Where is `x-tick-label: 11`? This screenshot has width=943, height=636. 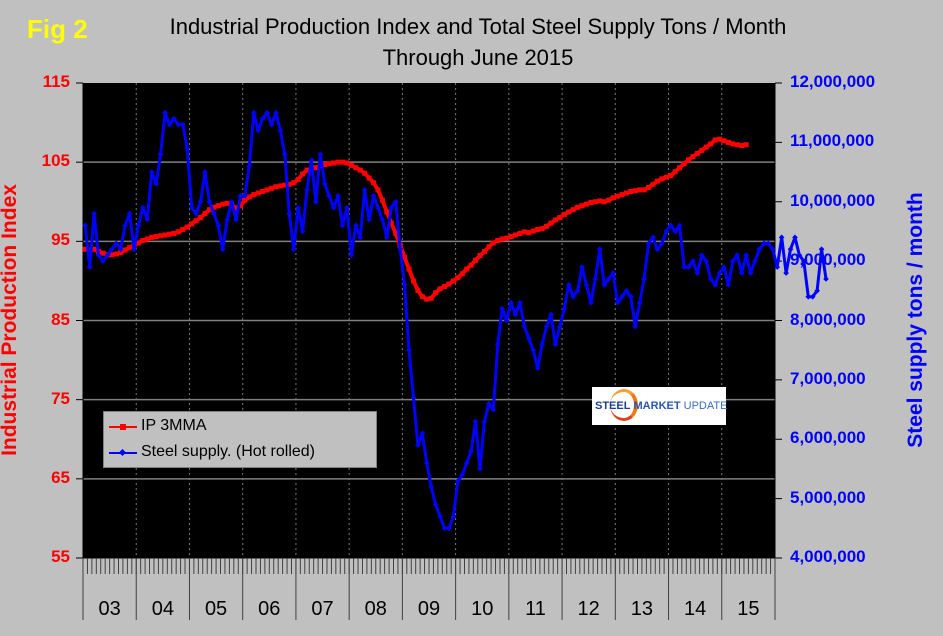
x-tick-label: 11 is located at coordinates (535, 609).